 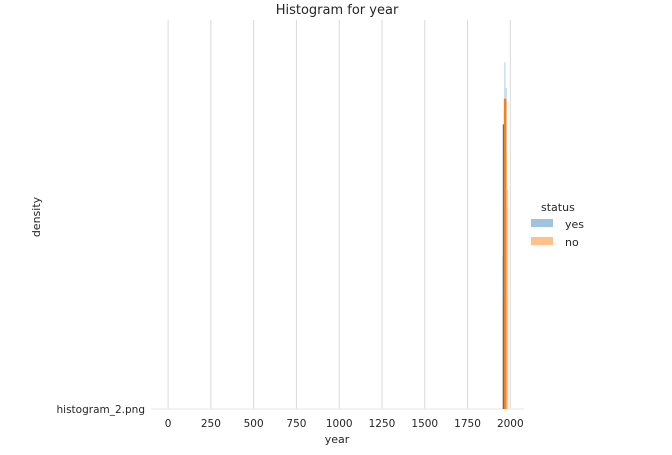 I want to click on y-axis-label: density, so click(x=36, y=216).